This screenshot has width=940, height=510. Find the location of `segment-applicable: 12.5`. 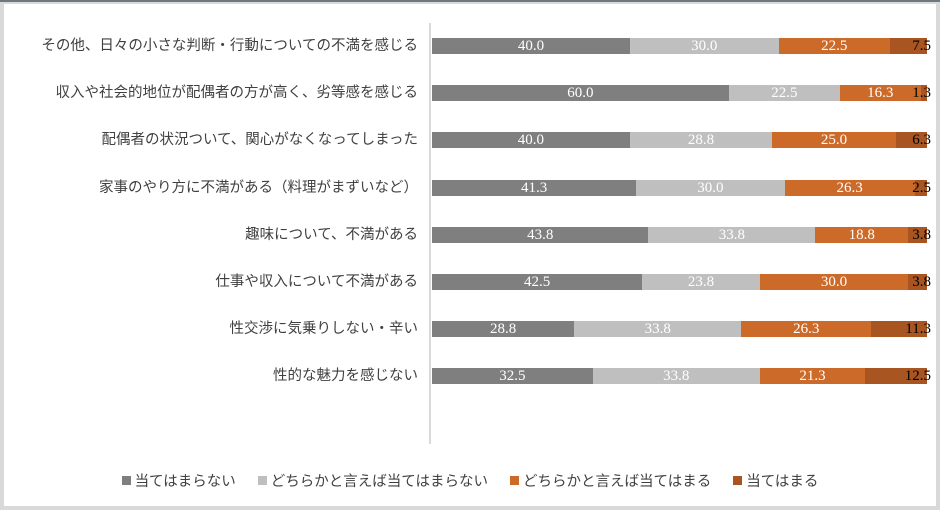

segment-applicable: 12.5 is located at coordinates (898, 376).